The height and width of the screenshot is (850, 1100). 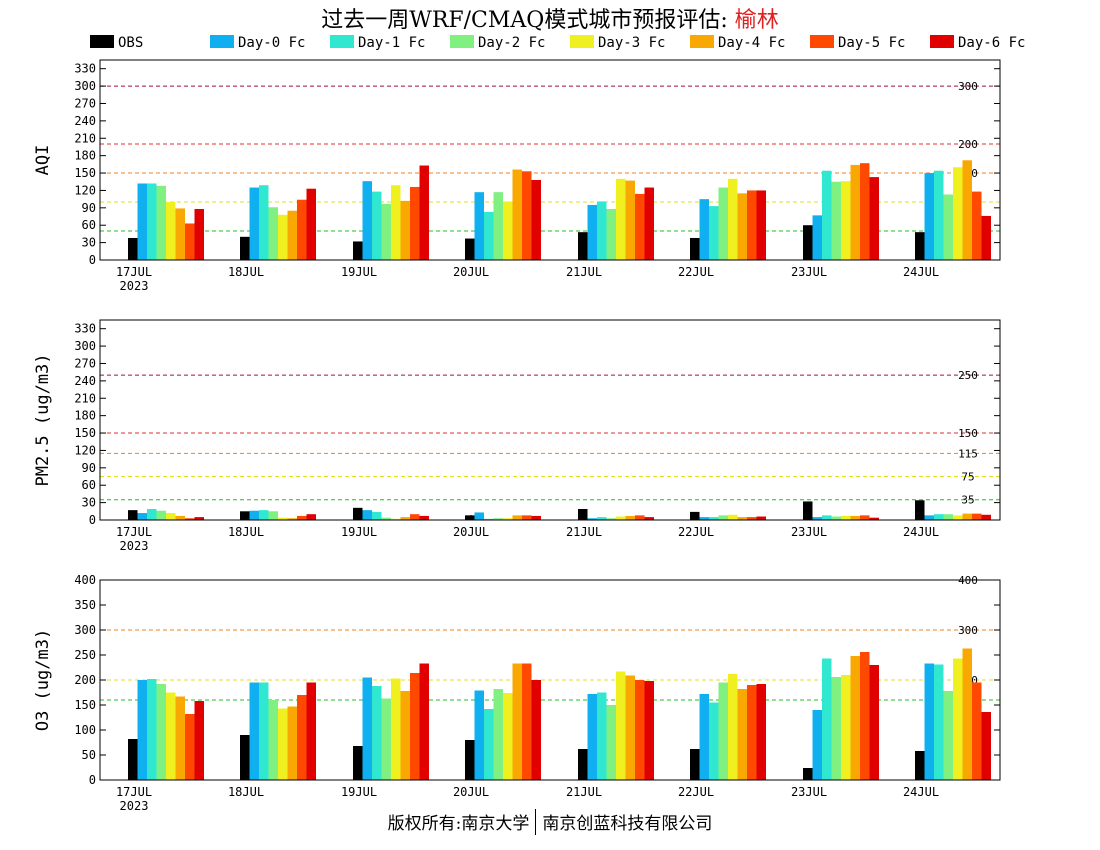 What do you see at coordinates (311, 517) in the screenshot?
I see `bar-day-6-fc-18jul` at bounding box center [311, 517].